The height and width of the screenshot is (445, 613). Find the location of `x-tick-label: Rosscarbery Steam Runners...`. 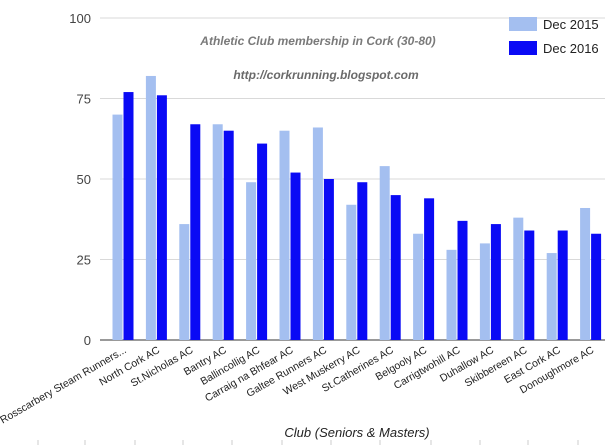

x-tick-label: Rosscarbery Steam Runners... is located at coordinates (64, 385).